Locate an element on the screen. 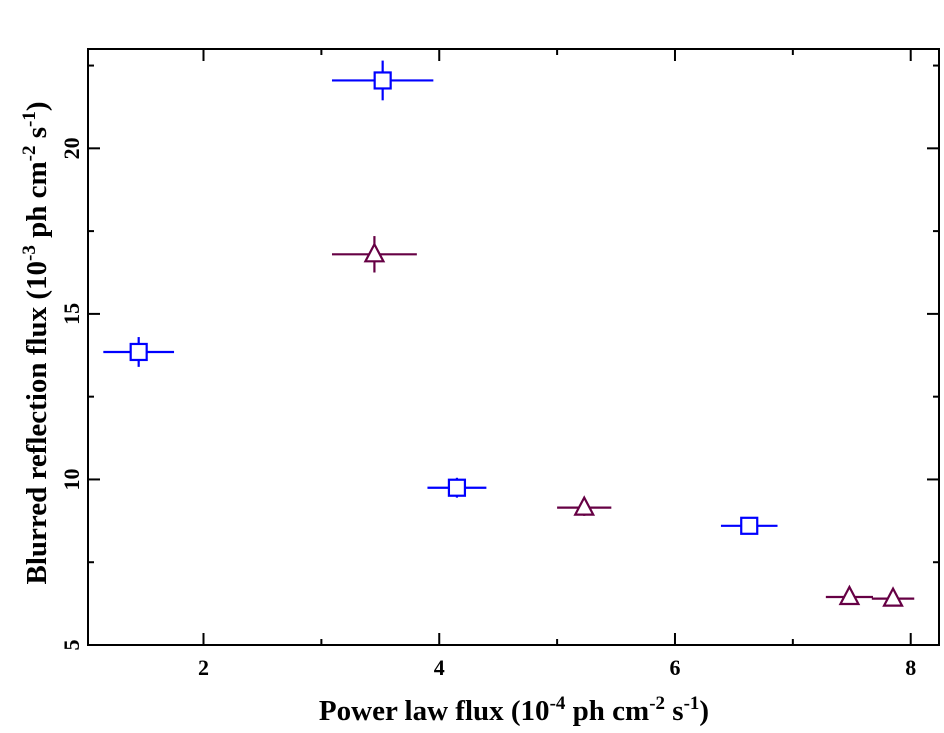 This screenshot has width=944, height=733. x-tick-label: 8 is located at coordinates (910, 667).